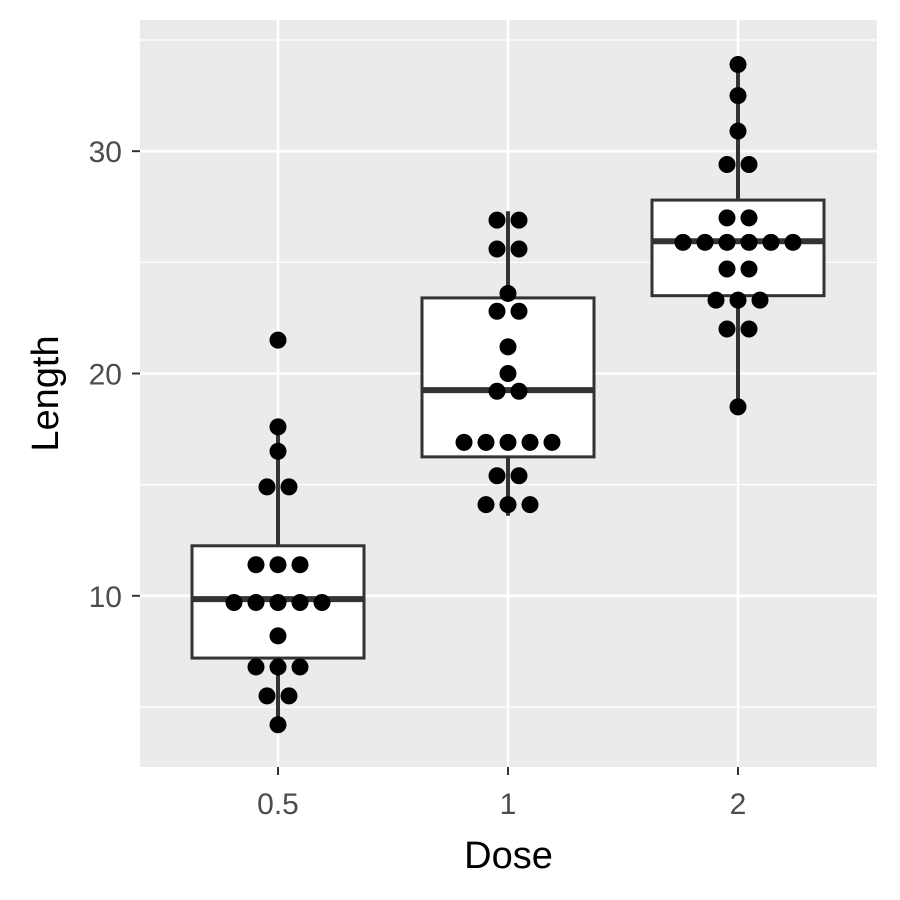 Image resolution: width=900 pixels, height=900 pixels. I want to click on y-axis: 10 20 30, so click(114, 375).